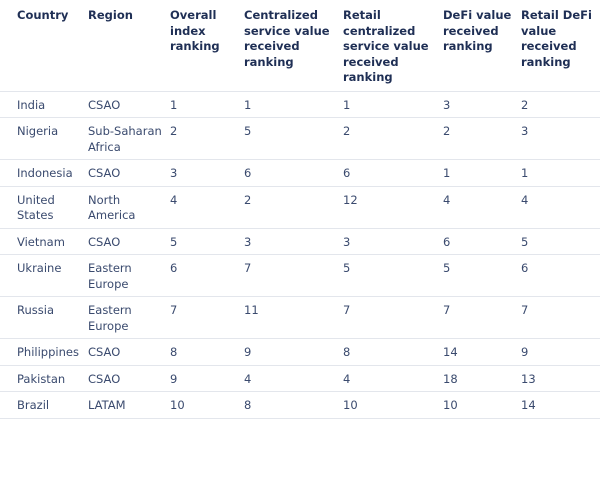  I want to click on cell-overall-index-ranking: 5, so click(207, 241).